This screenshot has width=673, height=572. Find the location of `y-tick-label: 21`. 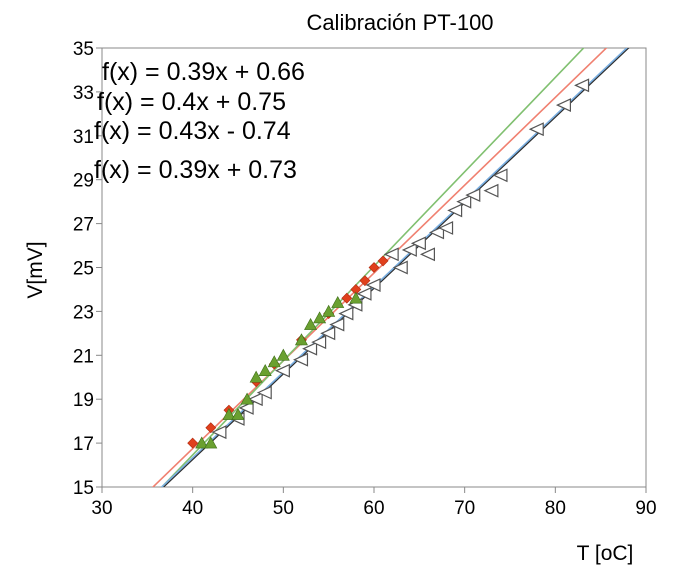

y-tick-label: 21 is located at coordinates (83, 356).